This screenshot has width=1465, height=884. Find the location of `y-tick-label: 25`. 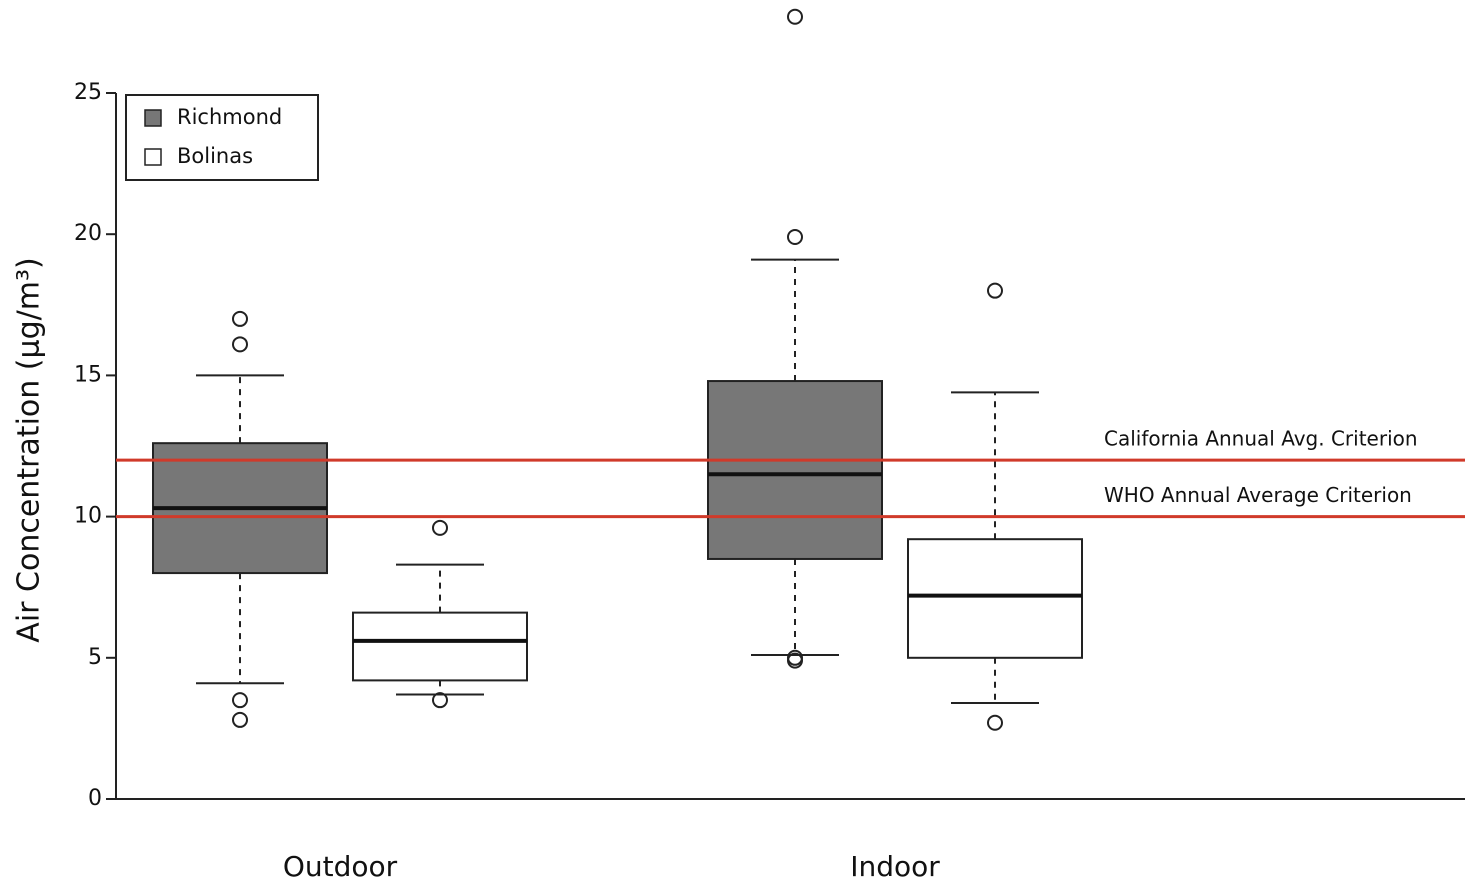

y-tick-label: 25 is located at coordinates (88, 92).